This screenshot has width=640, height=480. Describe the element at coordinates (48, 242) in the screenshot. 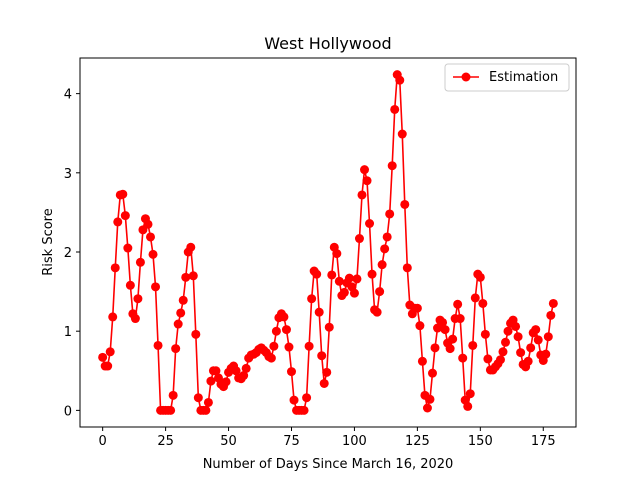

I see `y-axis-label: Risk Score` at that location.